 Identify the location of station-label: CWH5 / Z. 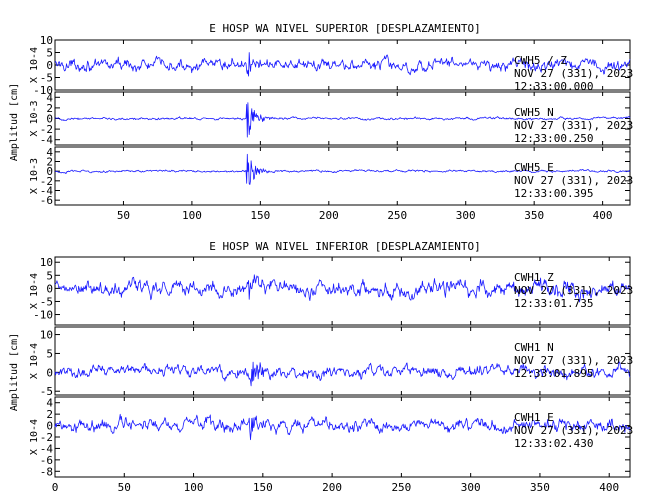
(540, 60).